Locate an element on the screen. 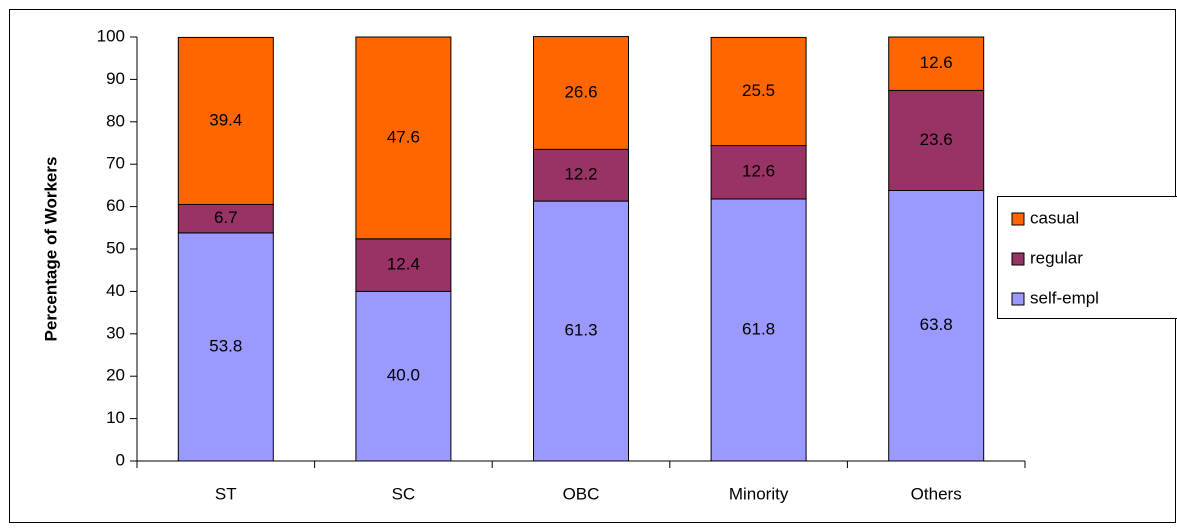 The image size is (1177, 531). y-tick-label: 0 is located at coordinates (120, 459).